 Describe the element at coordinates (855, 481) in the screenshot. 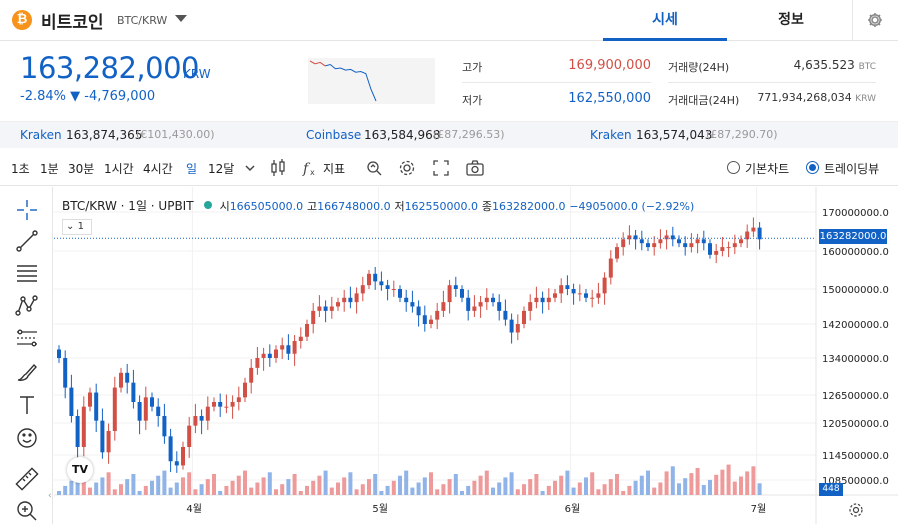

I see `y-tick-label: 108500000.0` at that location.